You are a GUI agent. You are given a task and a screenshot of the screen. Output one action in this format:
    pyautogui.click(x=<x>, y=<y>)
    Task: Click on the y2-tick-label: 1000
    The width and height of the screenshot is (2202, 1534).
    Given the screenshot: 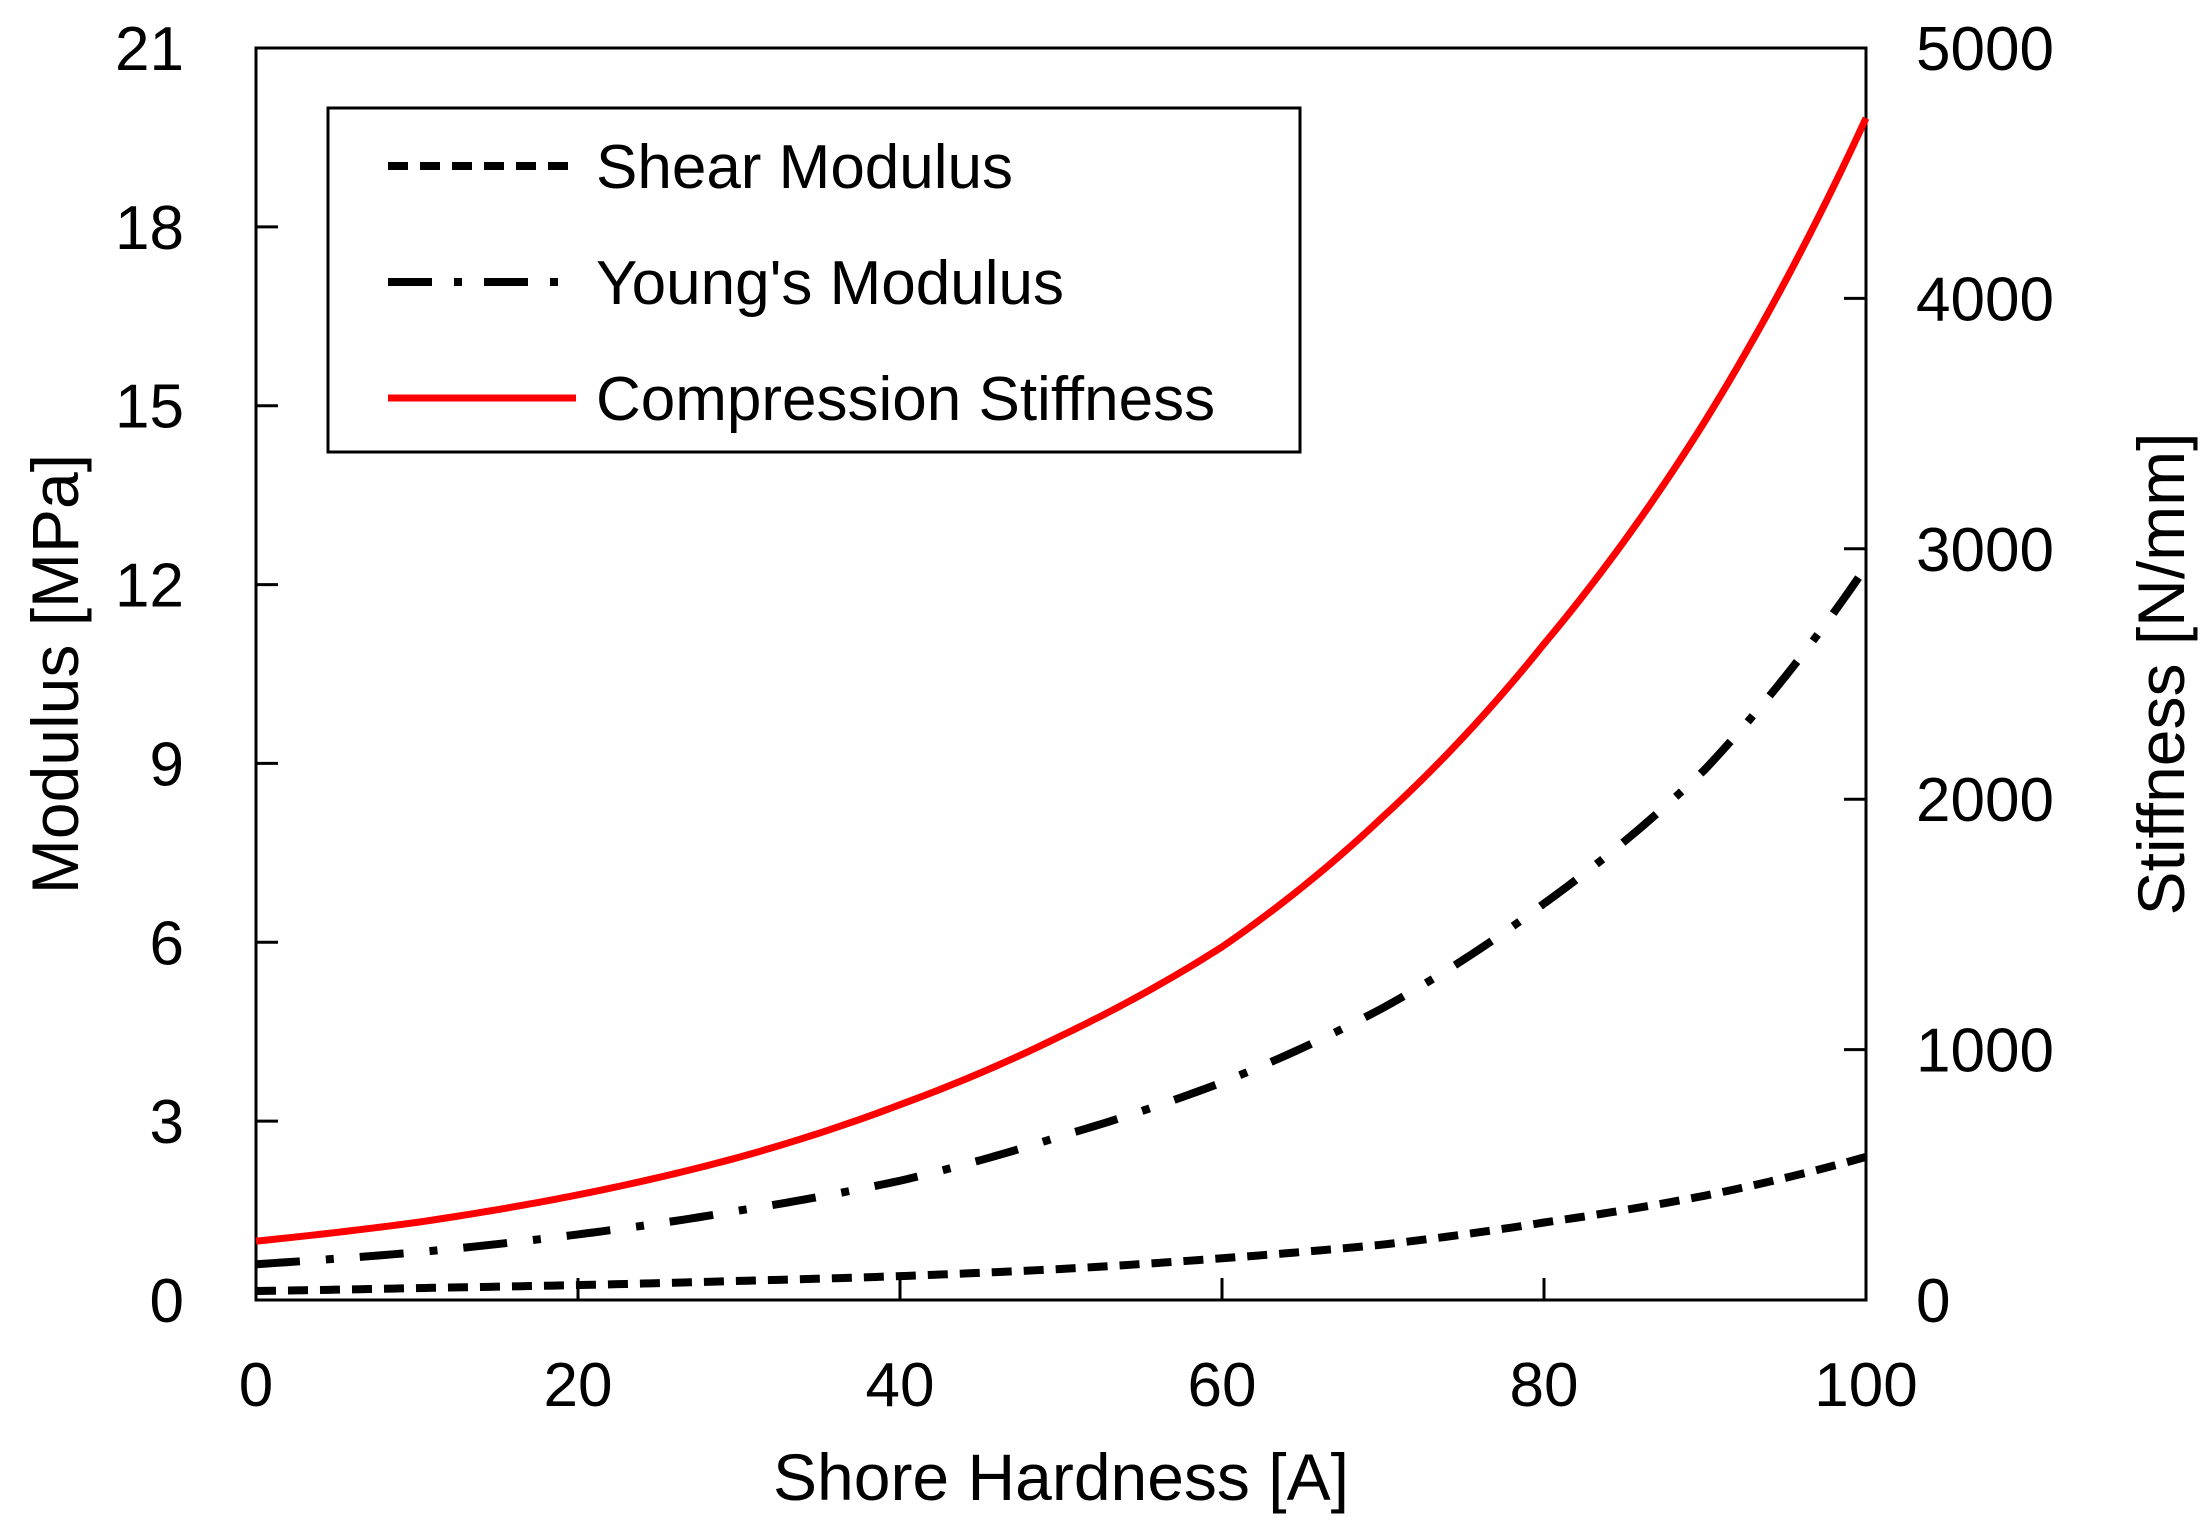 What is the action you would take?
    pyautogui.click(x=1985, y=1051)
    